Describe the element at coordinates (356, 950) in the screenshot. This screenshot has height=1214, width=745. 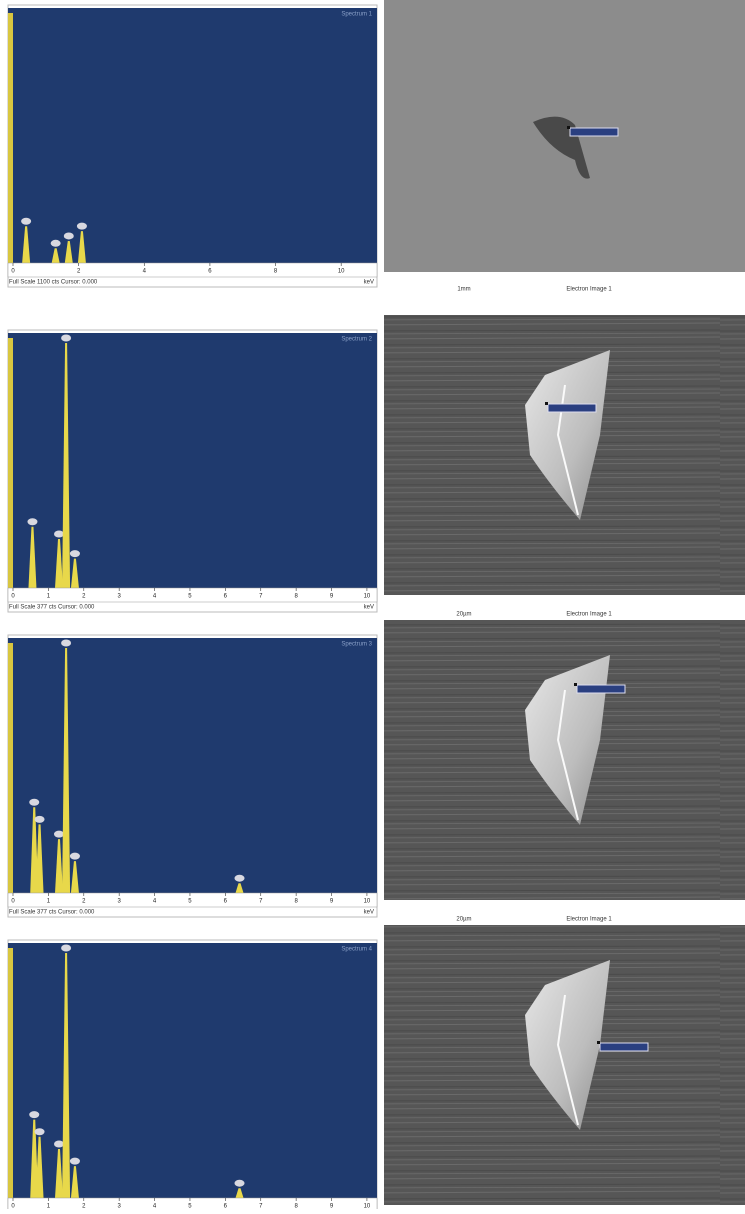
I see `spectrum-title: Spectrum 4` at that location.